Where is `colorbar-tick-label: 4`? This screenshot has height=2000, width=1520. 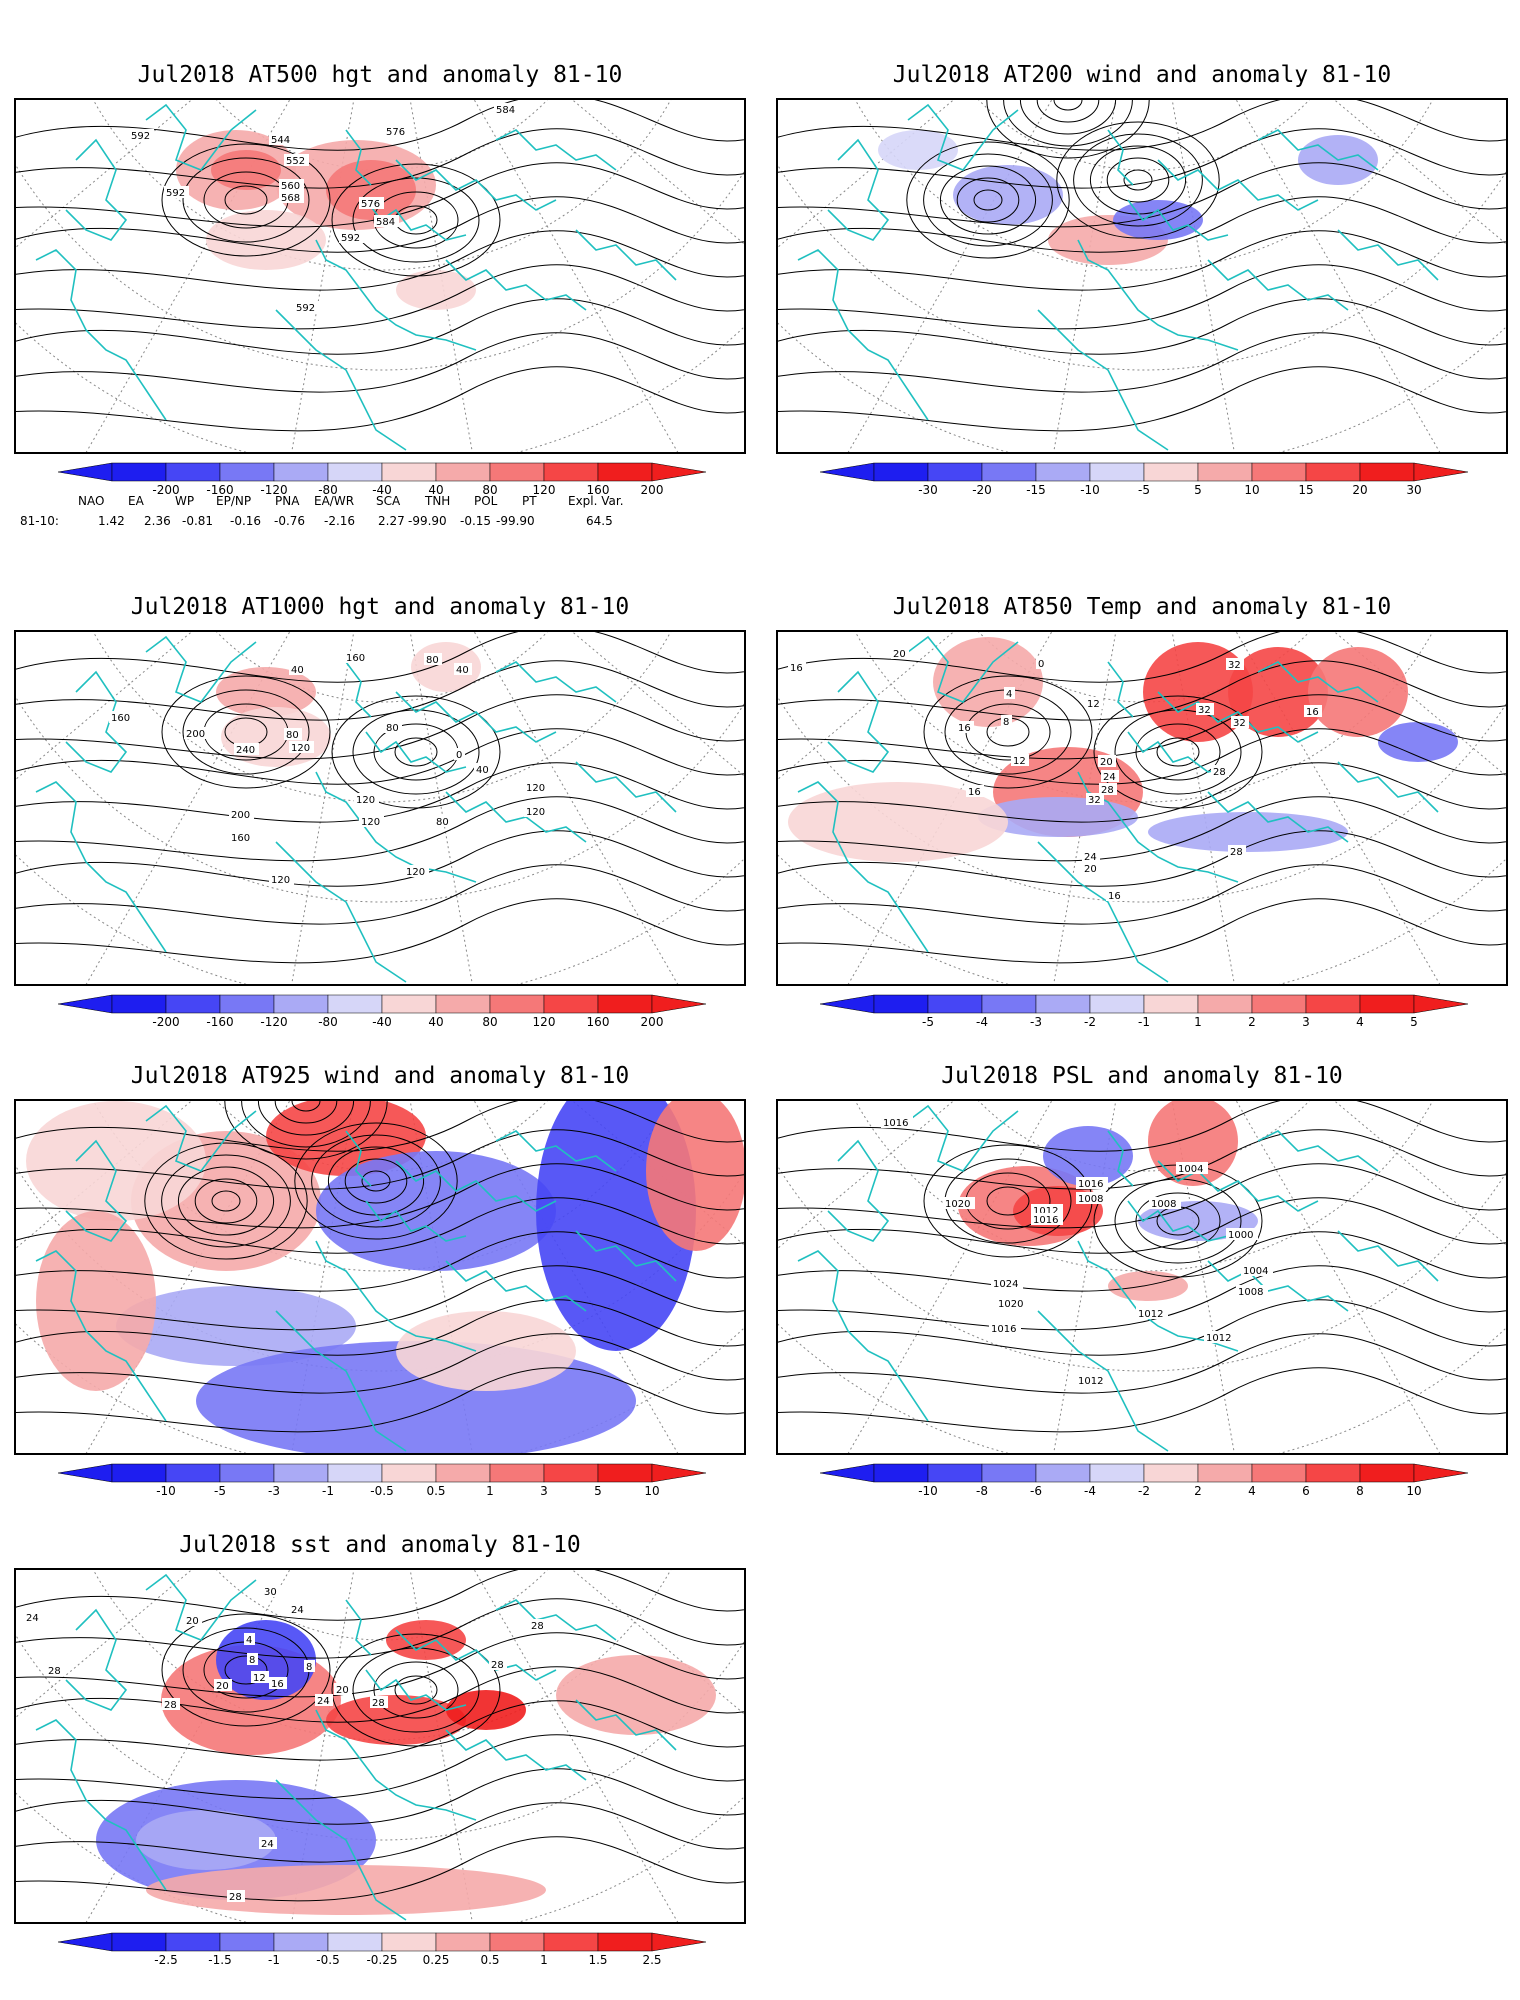
colorbar-tick-label: 4 is located at coordinates (1360, 1022).